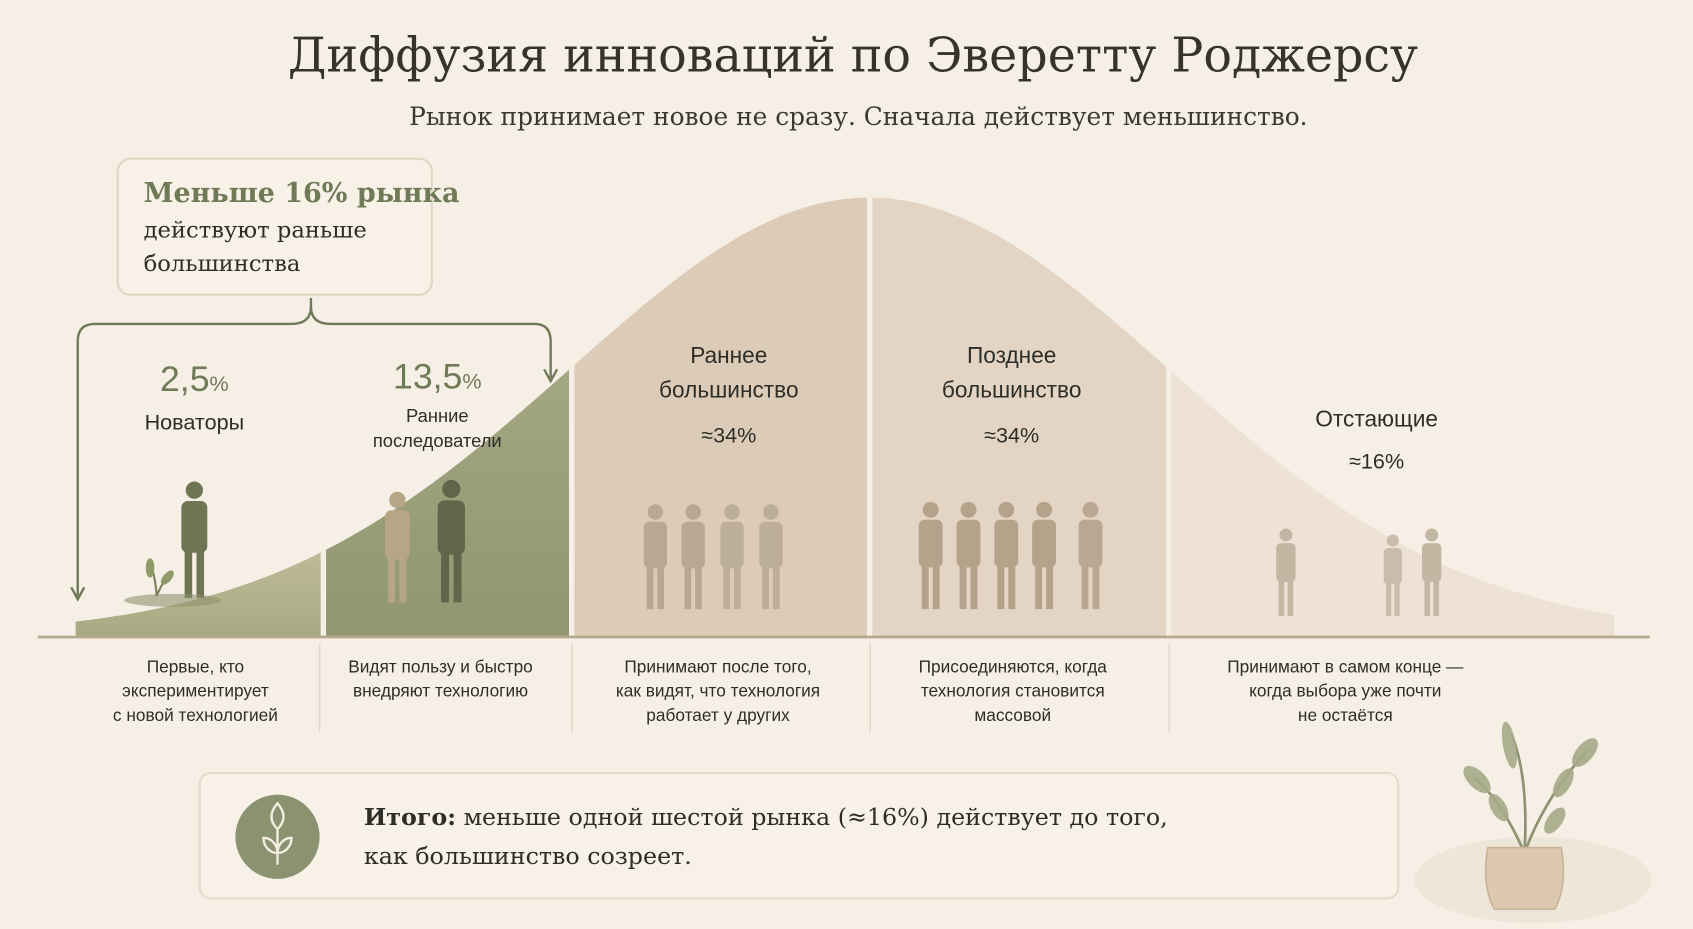  I want to click on laggards-percent: ≈16%, so click(1376, 461).